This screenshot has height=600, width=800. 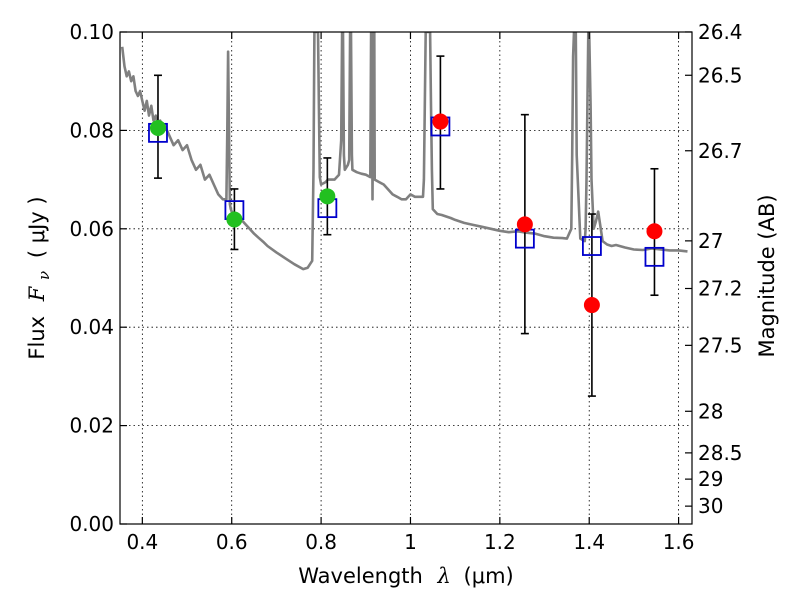 I want to click on magnitude-tick-label: 27, so click(x=710, y=241).